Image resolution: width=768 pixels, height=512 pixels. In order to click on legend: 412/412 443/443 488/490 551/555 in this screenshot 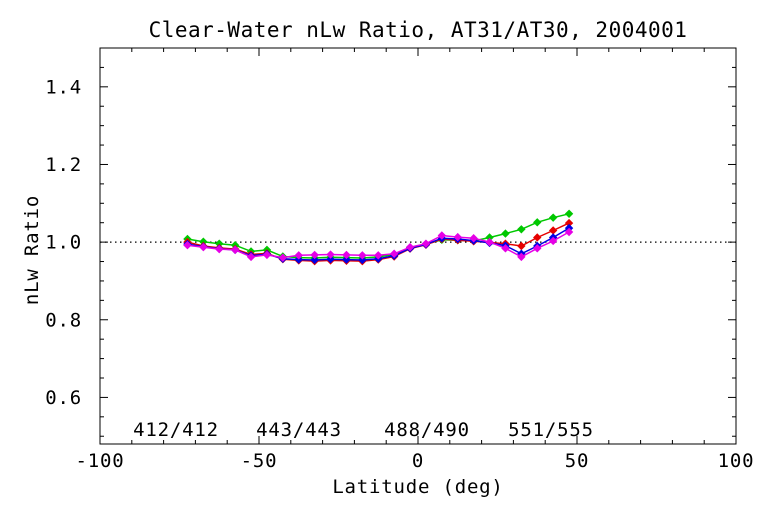, I will do `click(363, 430)`.